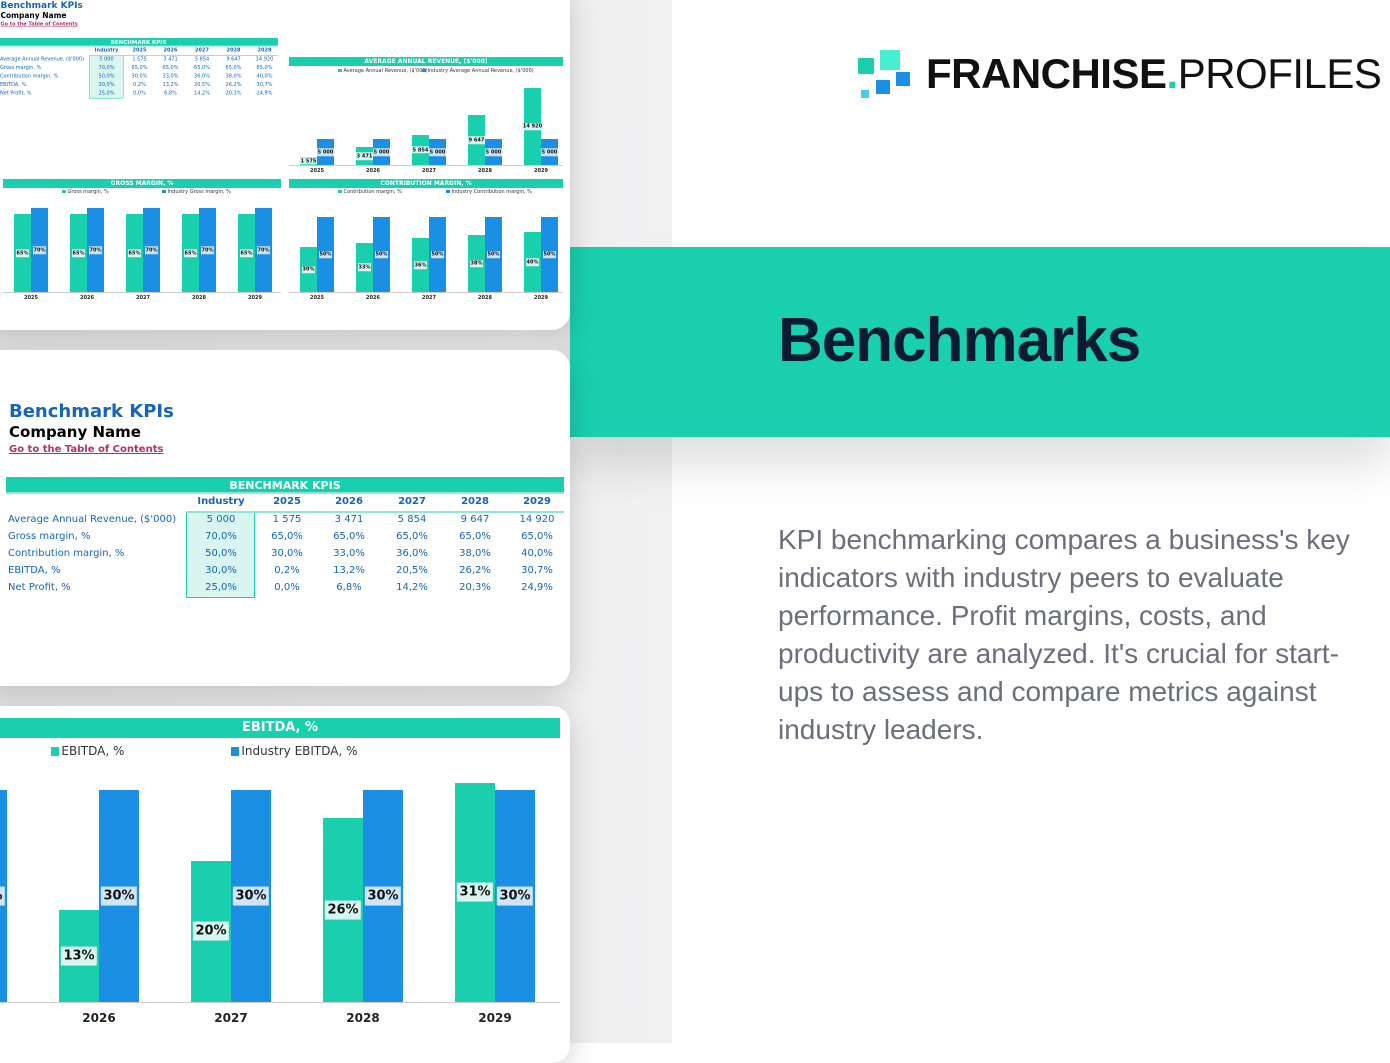 The width and height of the screenshot is (1390, 1063). What do you see at coordinates (491, 192) in the screenshot?
I see `legend-label: Industry Contribution margin, %` at bounding box center [491, 192].